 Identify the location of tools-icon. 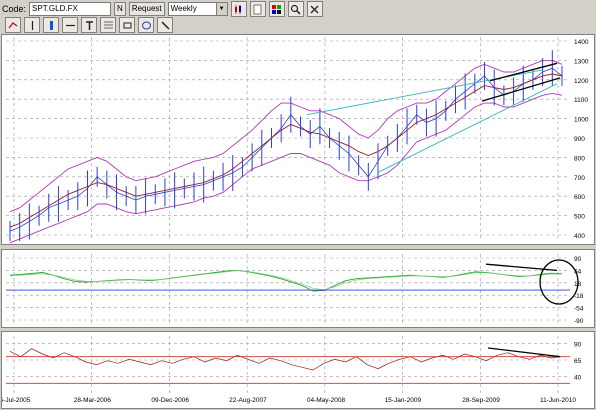
(314, 9).